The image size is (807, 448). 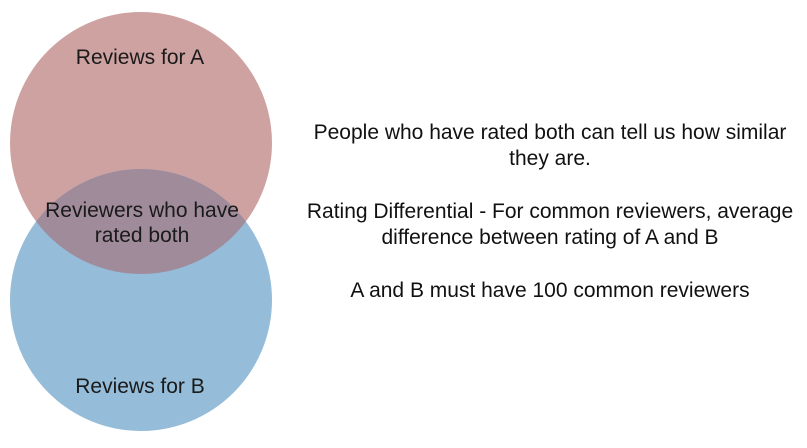 I want to click on intersection-label: Reviewers who have rated both, so click(x=142, y=223).